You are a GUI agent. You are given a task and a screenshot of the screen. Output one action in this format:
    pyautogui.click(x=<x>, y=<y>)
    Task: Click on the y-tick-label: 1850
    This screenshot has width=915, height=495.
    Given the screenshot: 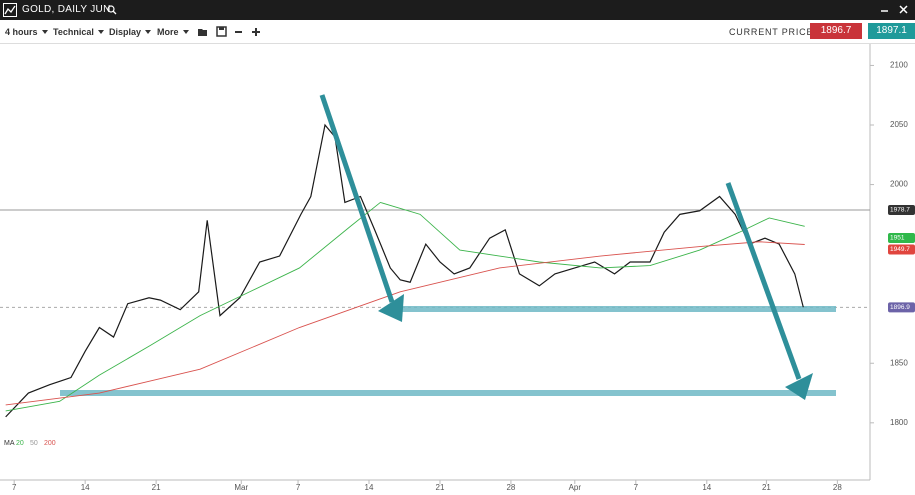 What is the action you would take?
    pyautogui.click(x=899, y=362)
    